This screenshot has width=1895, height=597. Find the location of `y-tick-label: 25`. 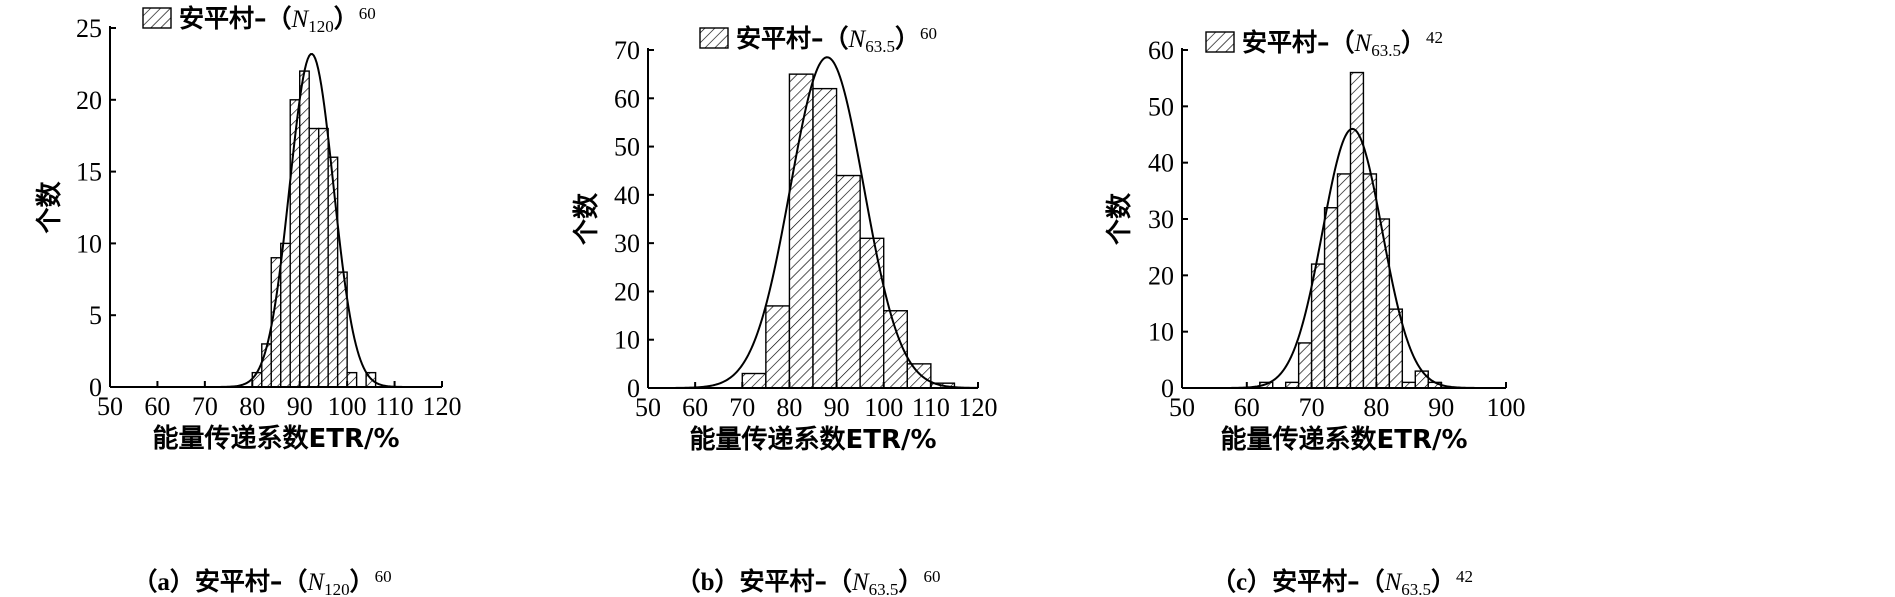

y-tick-label: 25 is located at coordinates (89, 28).